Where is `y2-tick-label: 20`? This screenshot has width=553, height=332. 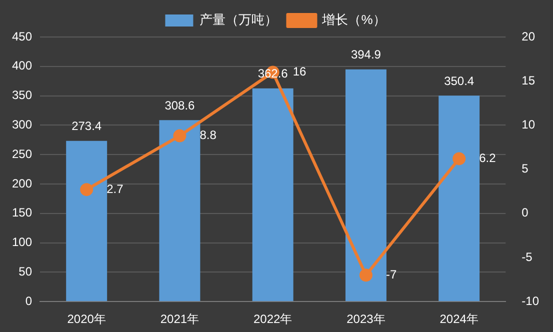 y2-tick-label: 20 is located at coordinates (529, 36).